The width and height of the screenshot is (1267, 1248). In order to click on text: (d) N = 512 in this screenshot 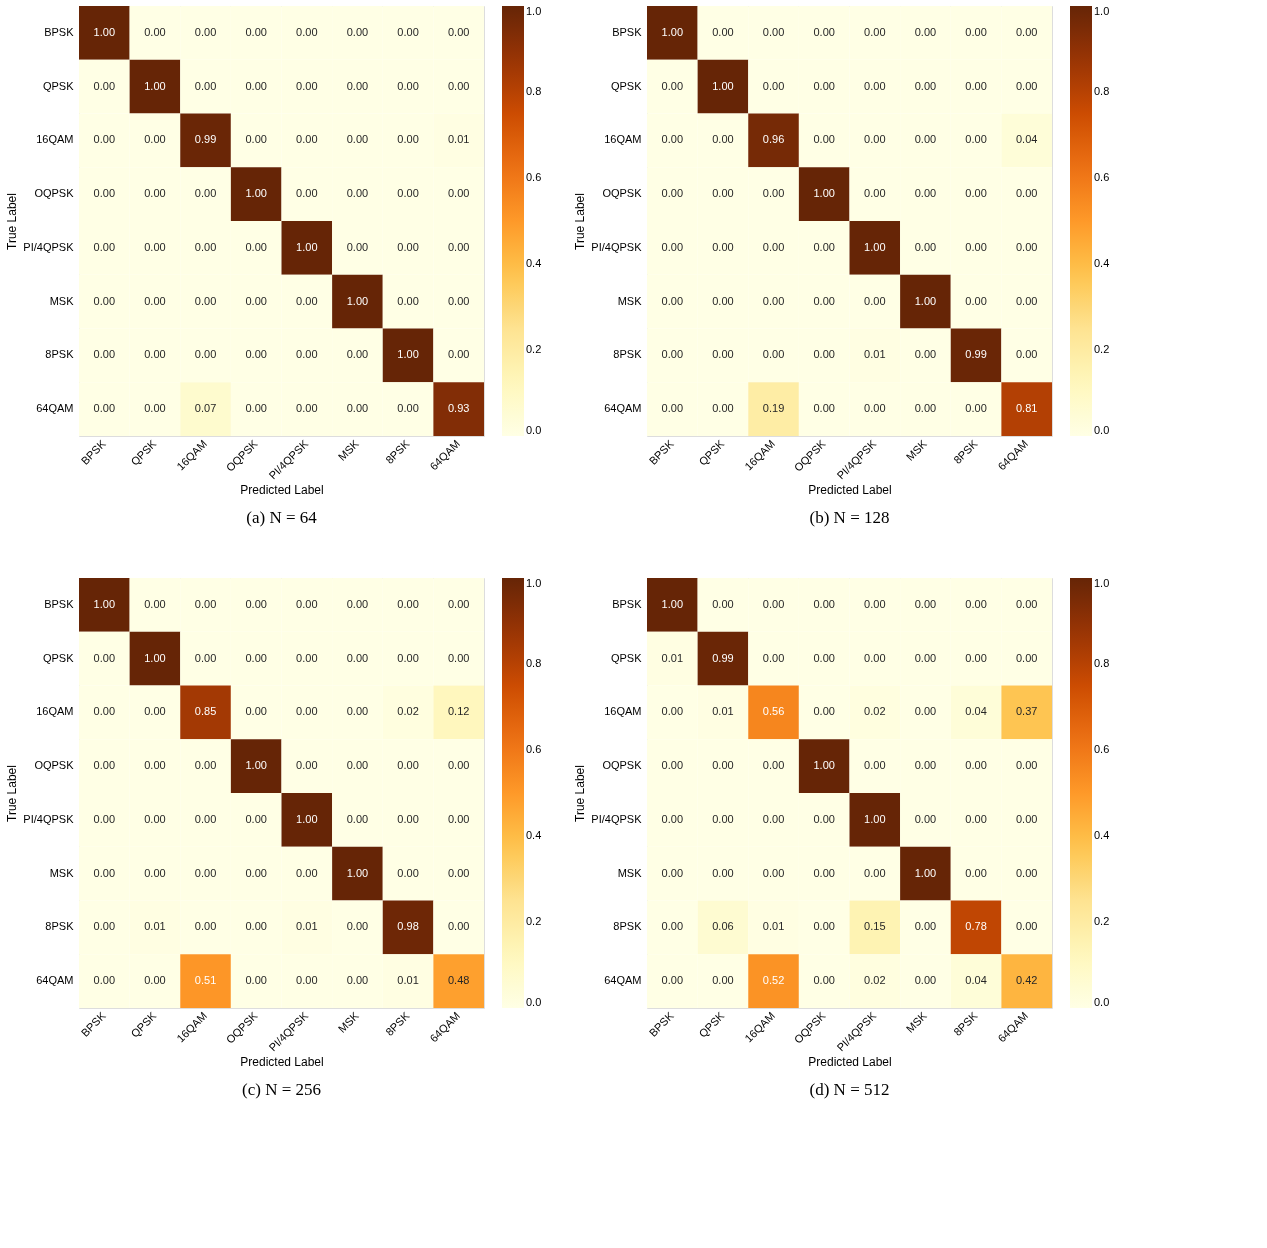, I will do `click(849, 1089)`.